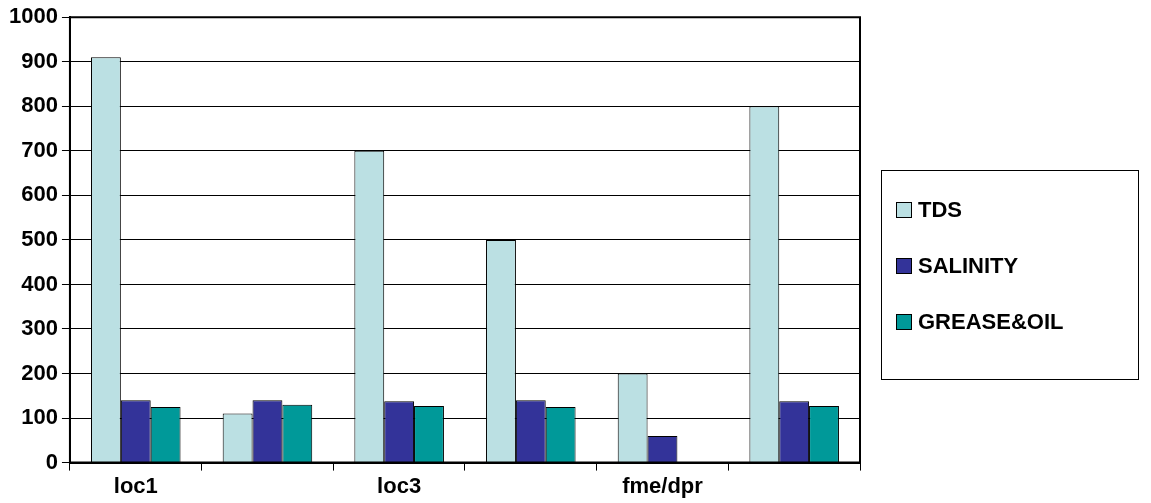 The image size is (1151, 503). What do you see at coordinates (39, 194) in the screenshot?
I see `y-tick-label: 600` at bounding box center [39, 194].